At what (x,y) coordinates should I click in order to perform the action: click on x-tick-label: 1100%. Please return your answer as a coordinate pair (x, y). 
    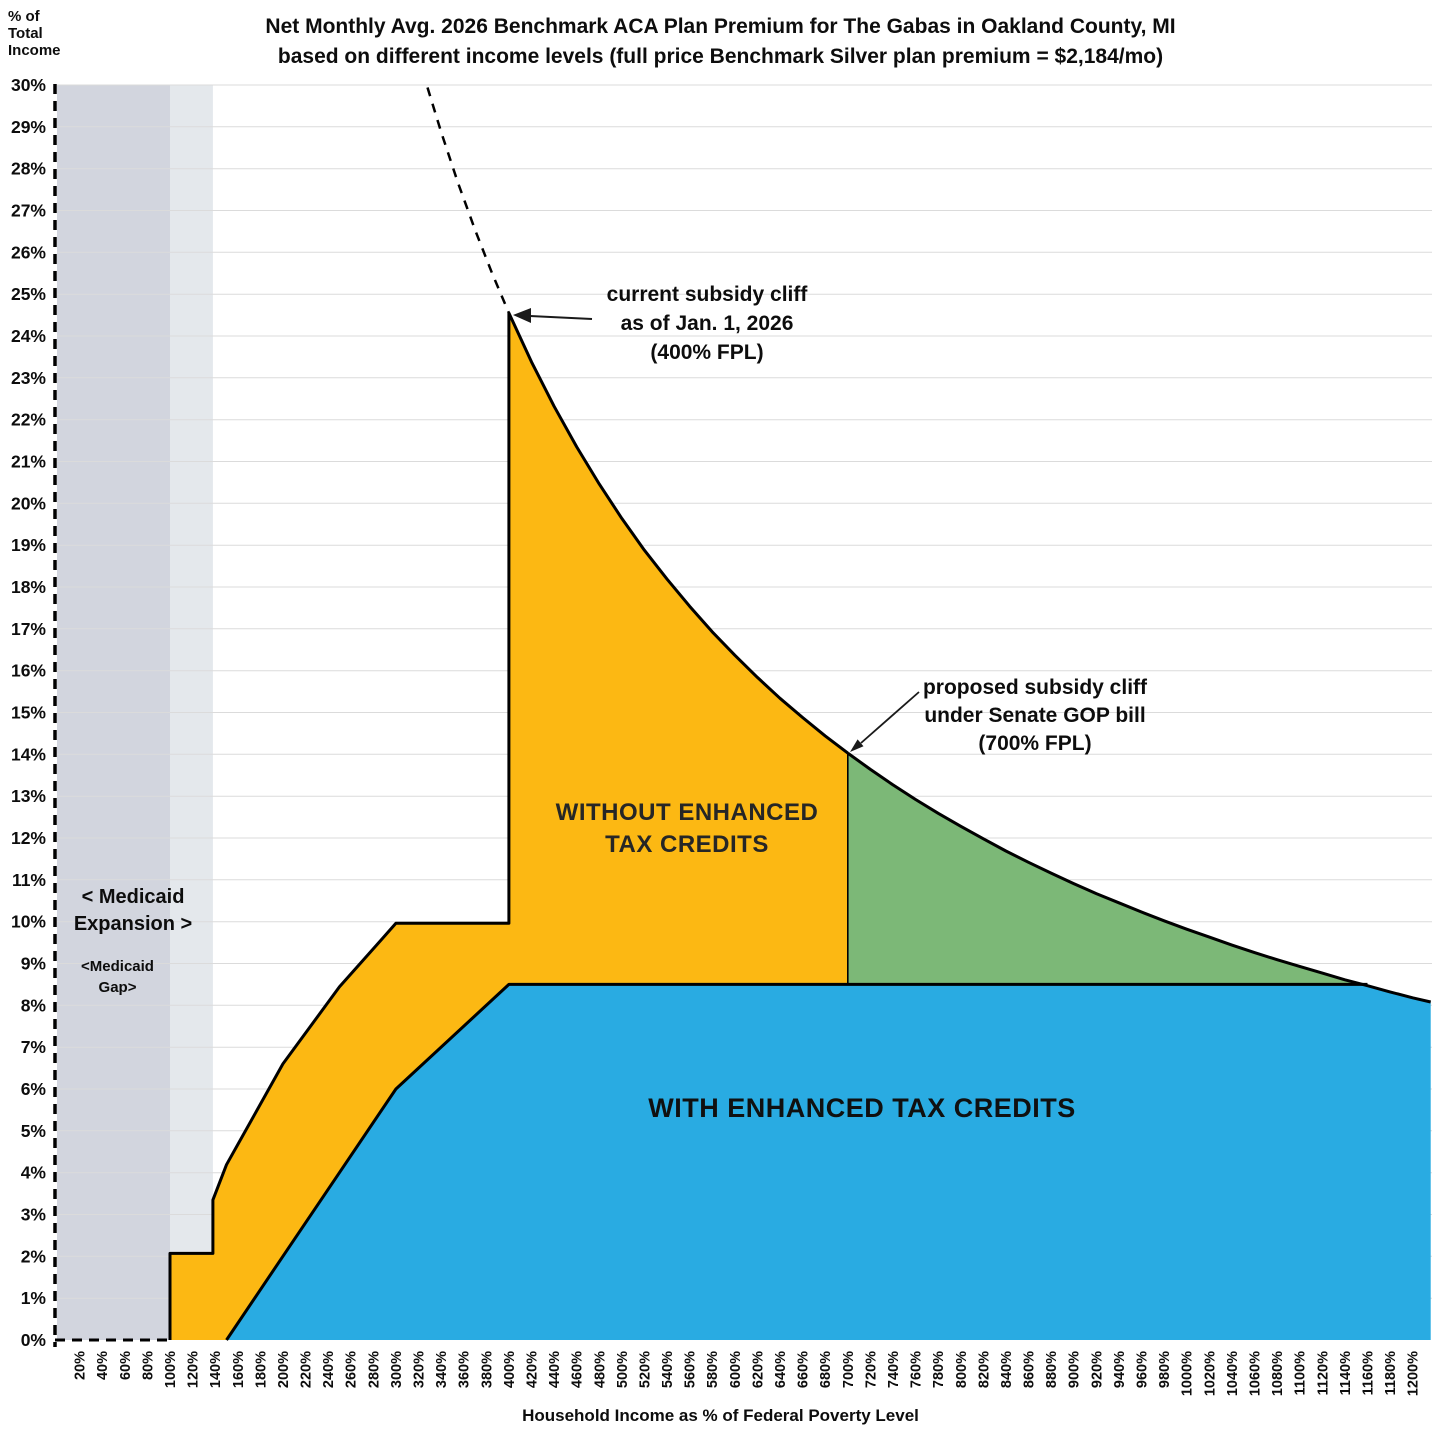
    Looking at the image, I should click on (1301, 1373).